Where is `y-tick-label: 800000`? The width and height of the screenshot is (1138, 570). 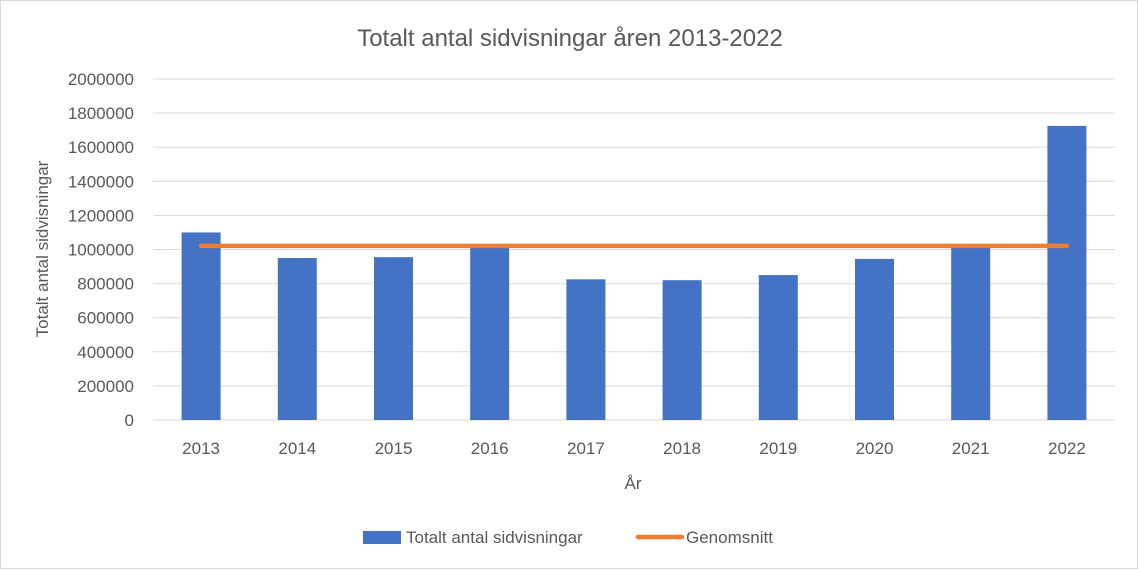 y-tick-label: 800000 is located at coordinates (105, 284).